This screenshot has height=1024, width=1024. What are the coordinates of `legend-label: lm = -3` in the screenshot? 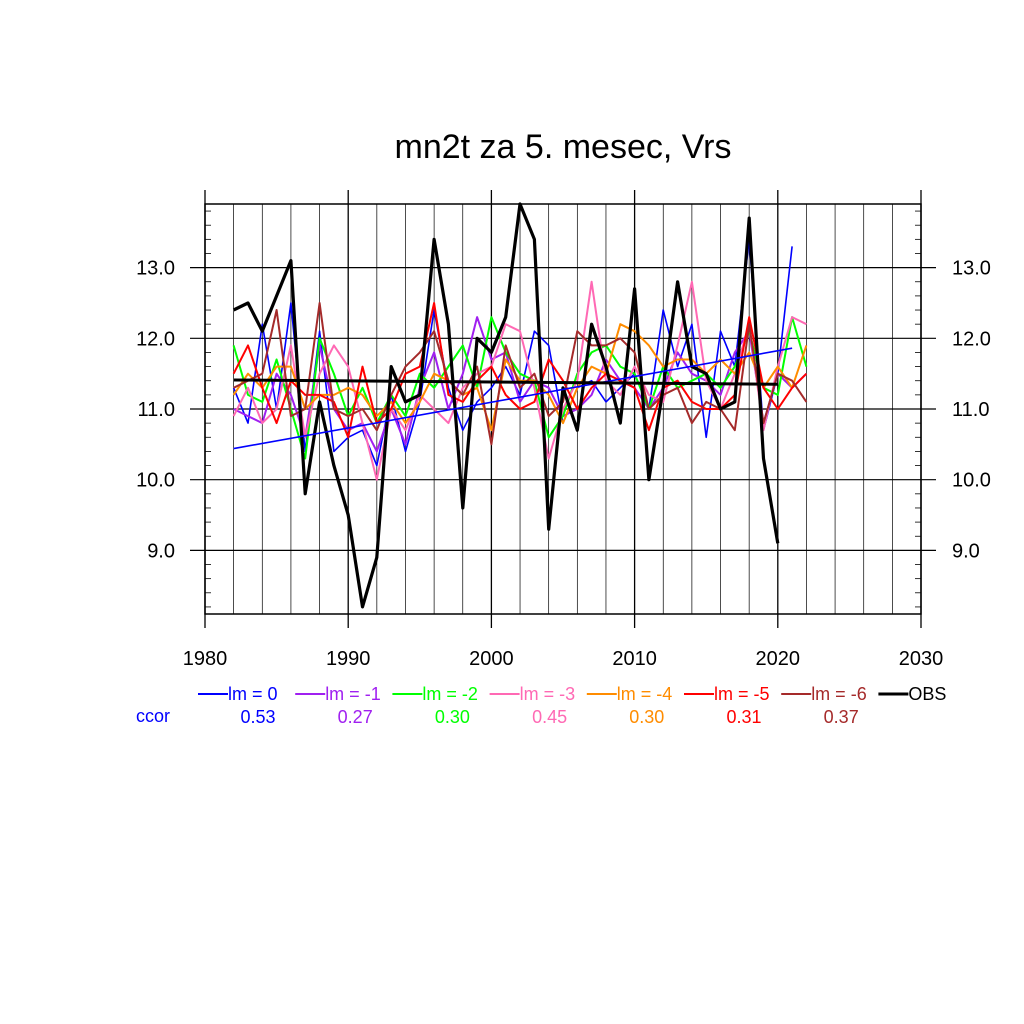 It's located at (548, 694).